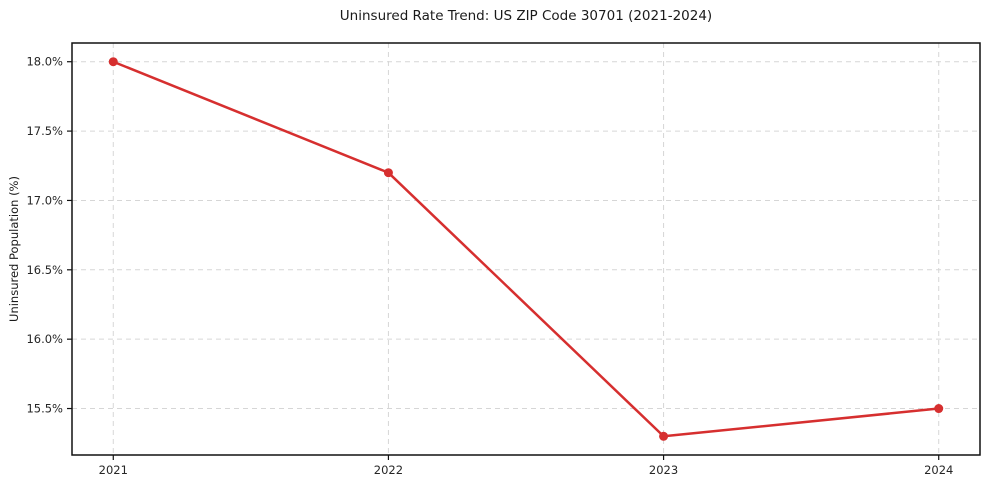  I want to click on x-tick-label: 2023, so click(663, 470).